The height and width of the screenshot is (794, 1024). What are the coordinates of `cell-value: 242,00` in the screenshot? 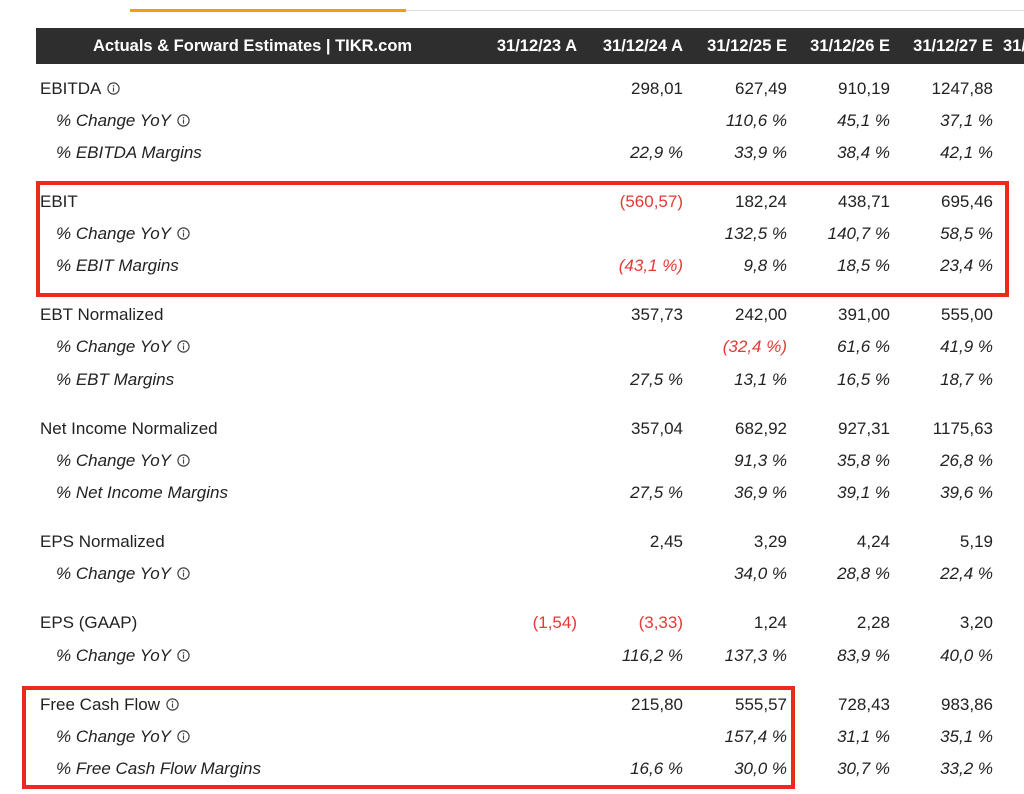 It's located at (761, 314).